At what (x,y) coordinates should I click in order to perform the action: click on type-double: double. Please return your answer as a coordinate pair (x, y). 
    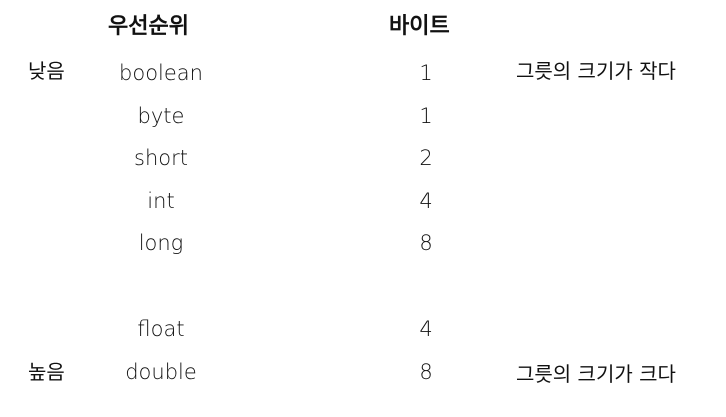
    Looking at the image, I should click on (161, 372).